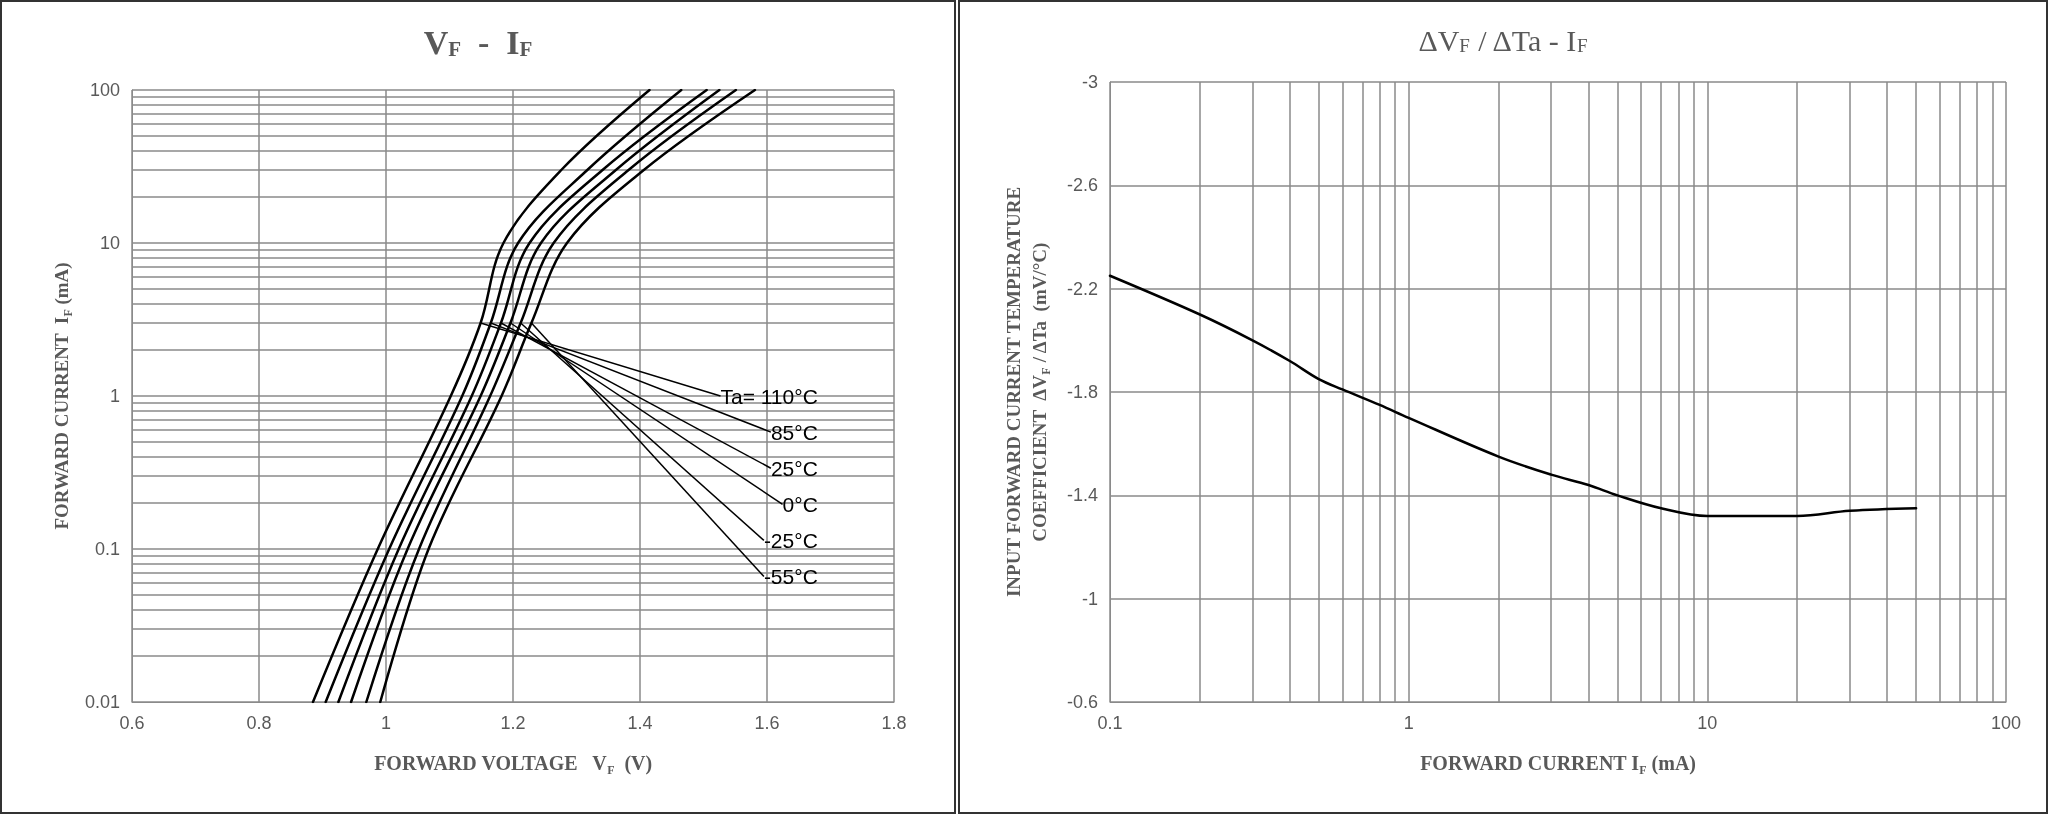  I want to click on chart-title: VF - IF, so click(478, 42).